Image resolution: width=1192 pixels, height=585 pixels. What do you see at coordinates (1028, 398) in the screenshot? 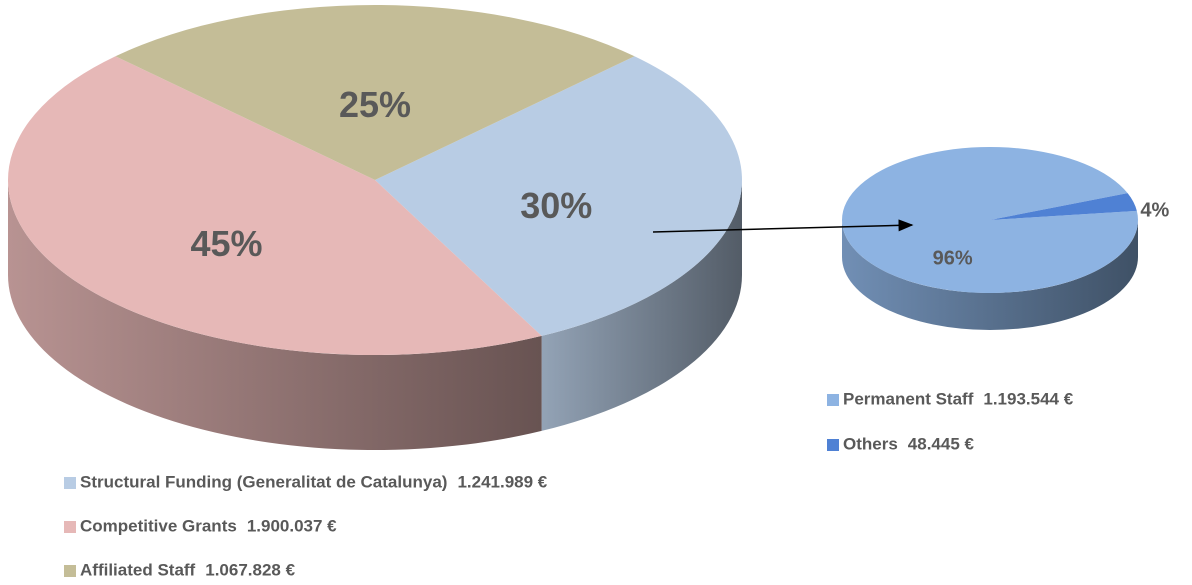
I see `legend-amount: 1.193.544 €` at bounding box center [1028, 398].